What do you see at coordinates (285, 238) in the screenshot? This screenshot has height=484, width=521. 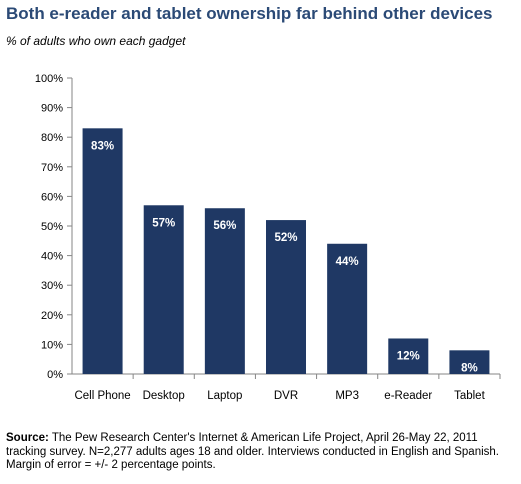 I see `data-label: 52%` at bounding box center [285, 238].